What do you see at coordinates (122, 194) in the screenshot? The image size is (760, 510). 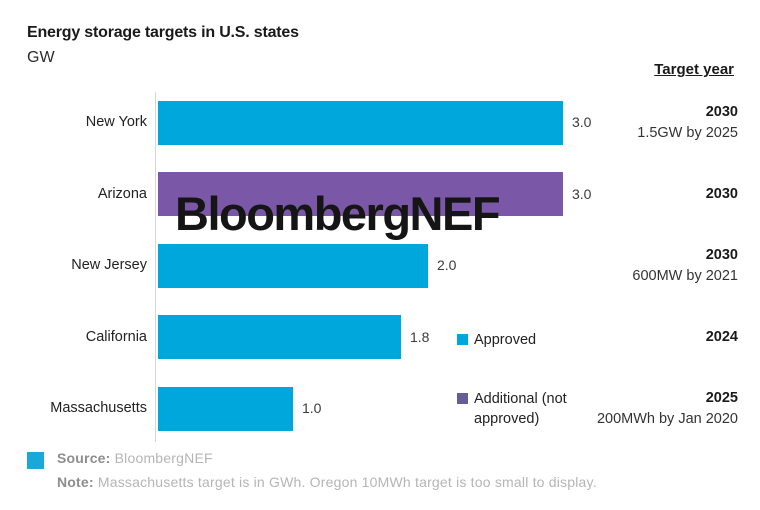 I see `category-label-arizona: Arizona` at bounding box center [122, 194].